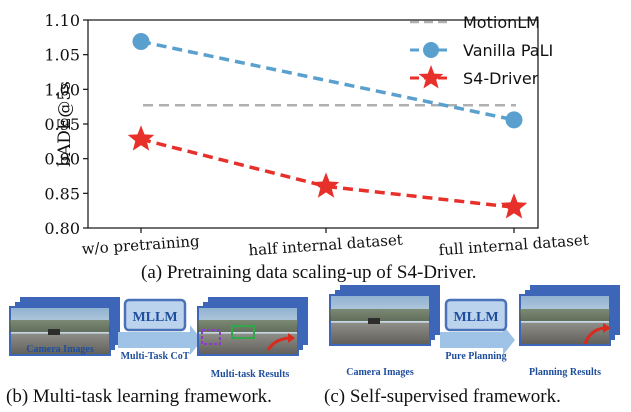 This screenshot has height=412, width=631. Describe the element at coordinates (513, 245) in the screenshot. I see `x-tick-label: full internal dataset` at that location.